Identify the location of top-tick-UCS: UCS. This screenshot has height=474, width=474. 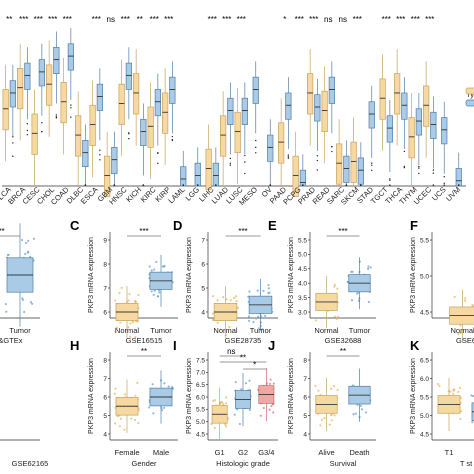
(439, 194).